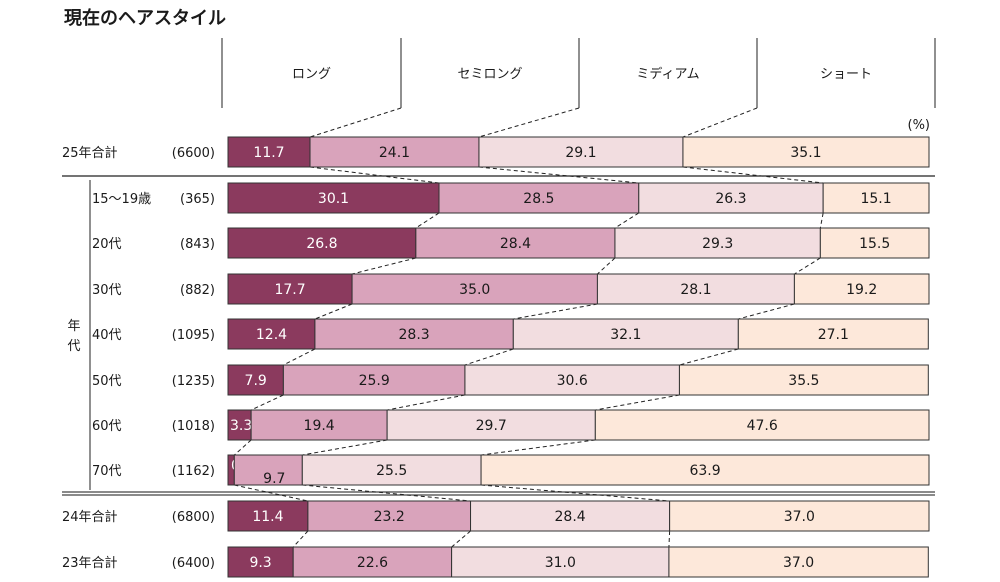  I want to click on data-label: 22.6, so click(372, 563).